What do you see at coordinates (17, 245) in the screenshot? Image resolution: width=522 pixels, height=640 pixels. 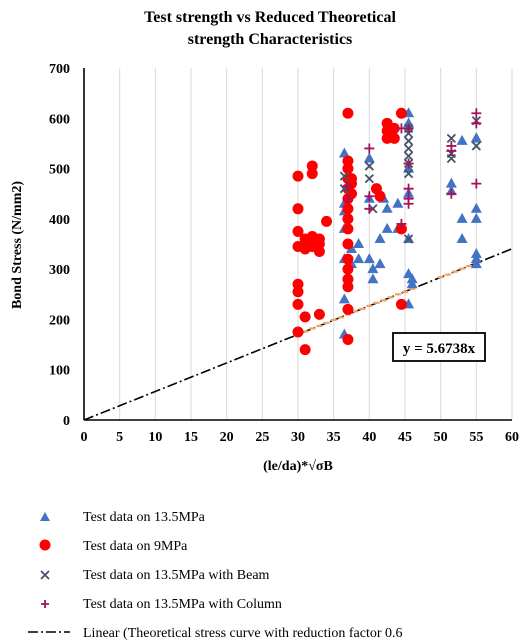 I see `y-axis-title: Bond Stress (N/mm2)` at bounding box center [17, 245].